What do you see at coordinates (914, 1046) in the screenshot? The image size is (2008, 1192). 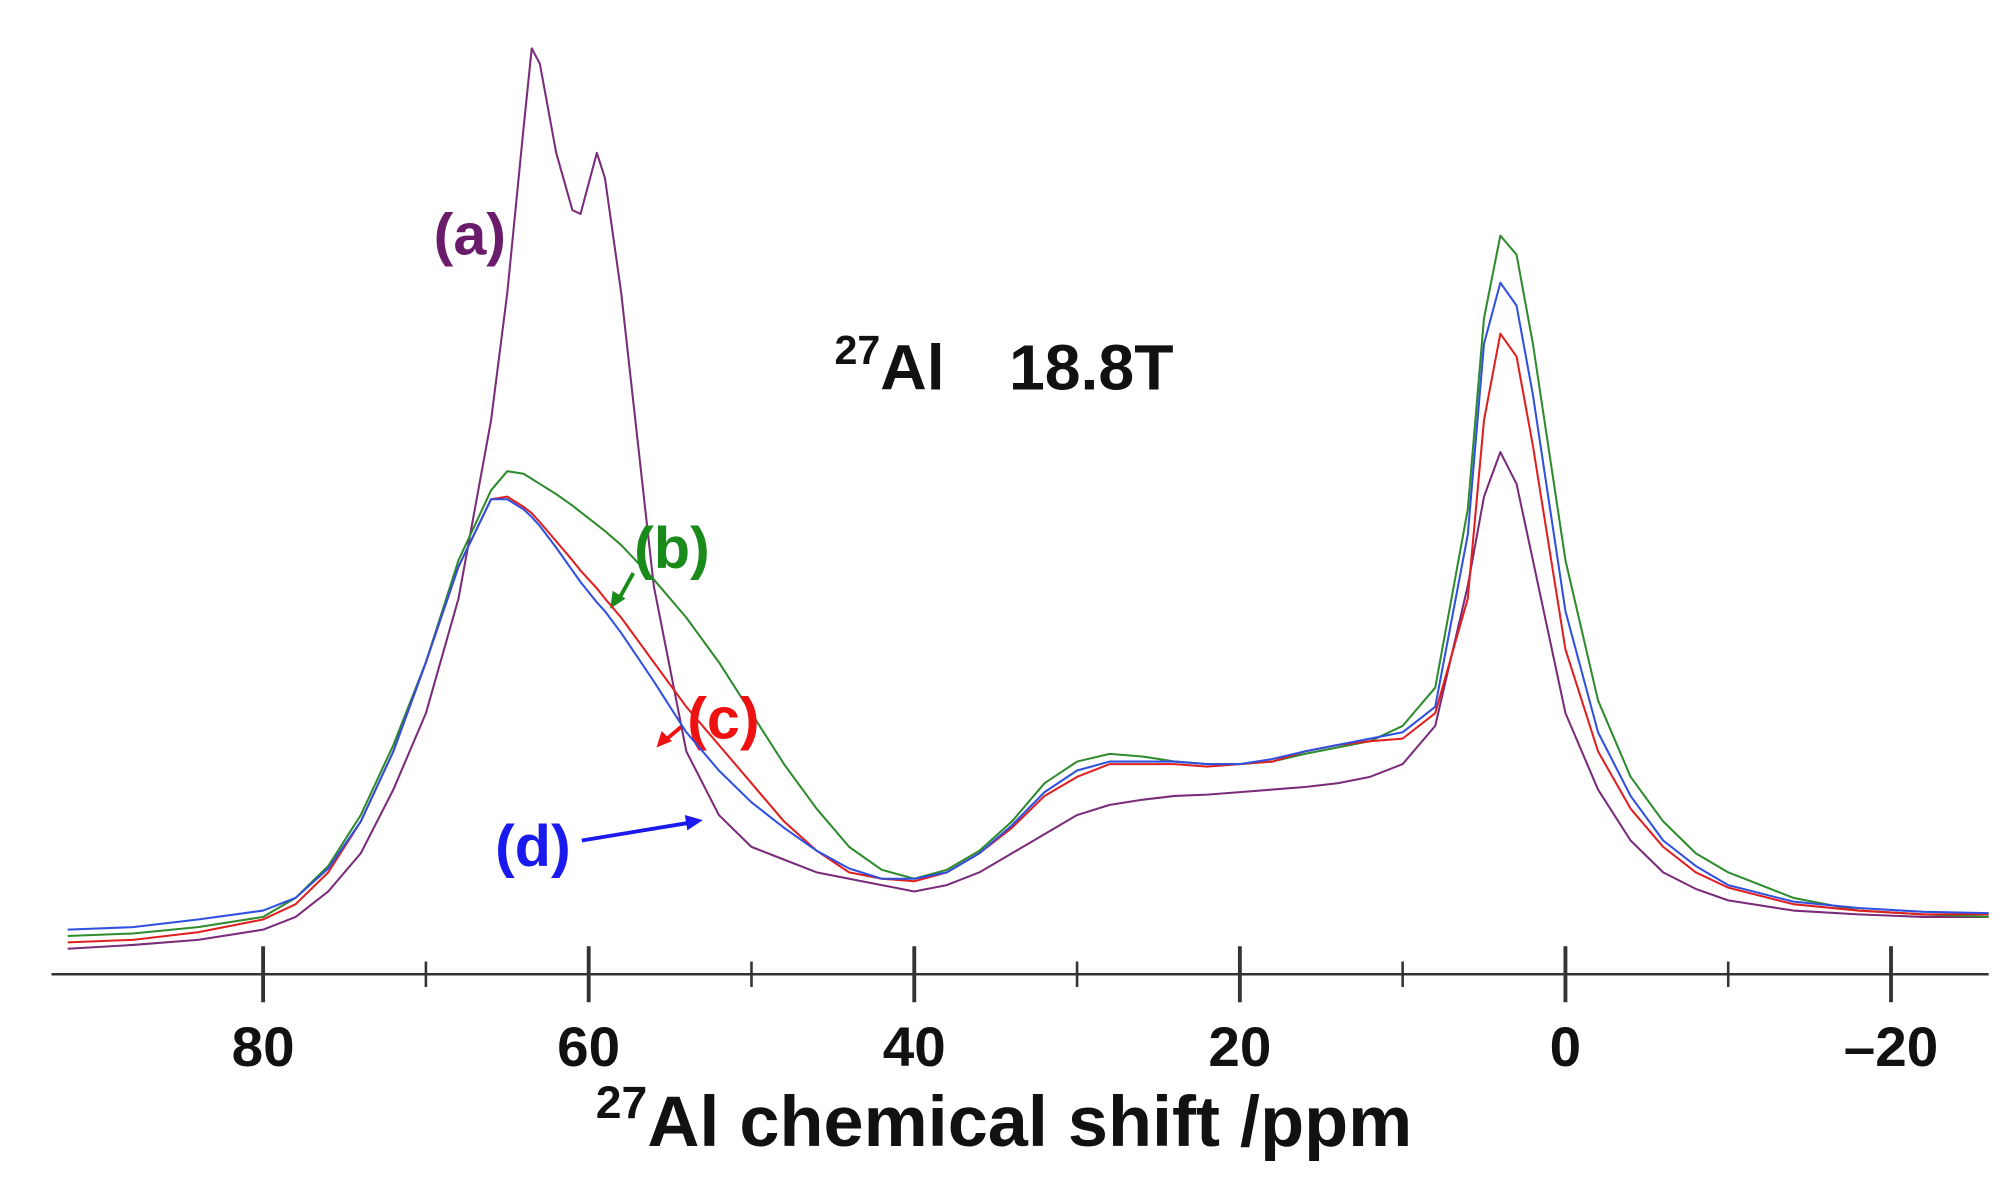 I see `x-tick-label: 40` at bounding box center [914, 1046].